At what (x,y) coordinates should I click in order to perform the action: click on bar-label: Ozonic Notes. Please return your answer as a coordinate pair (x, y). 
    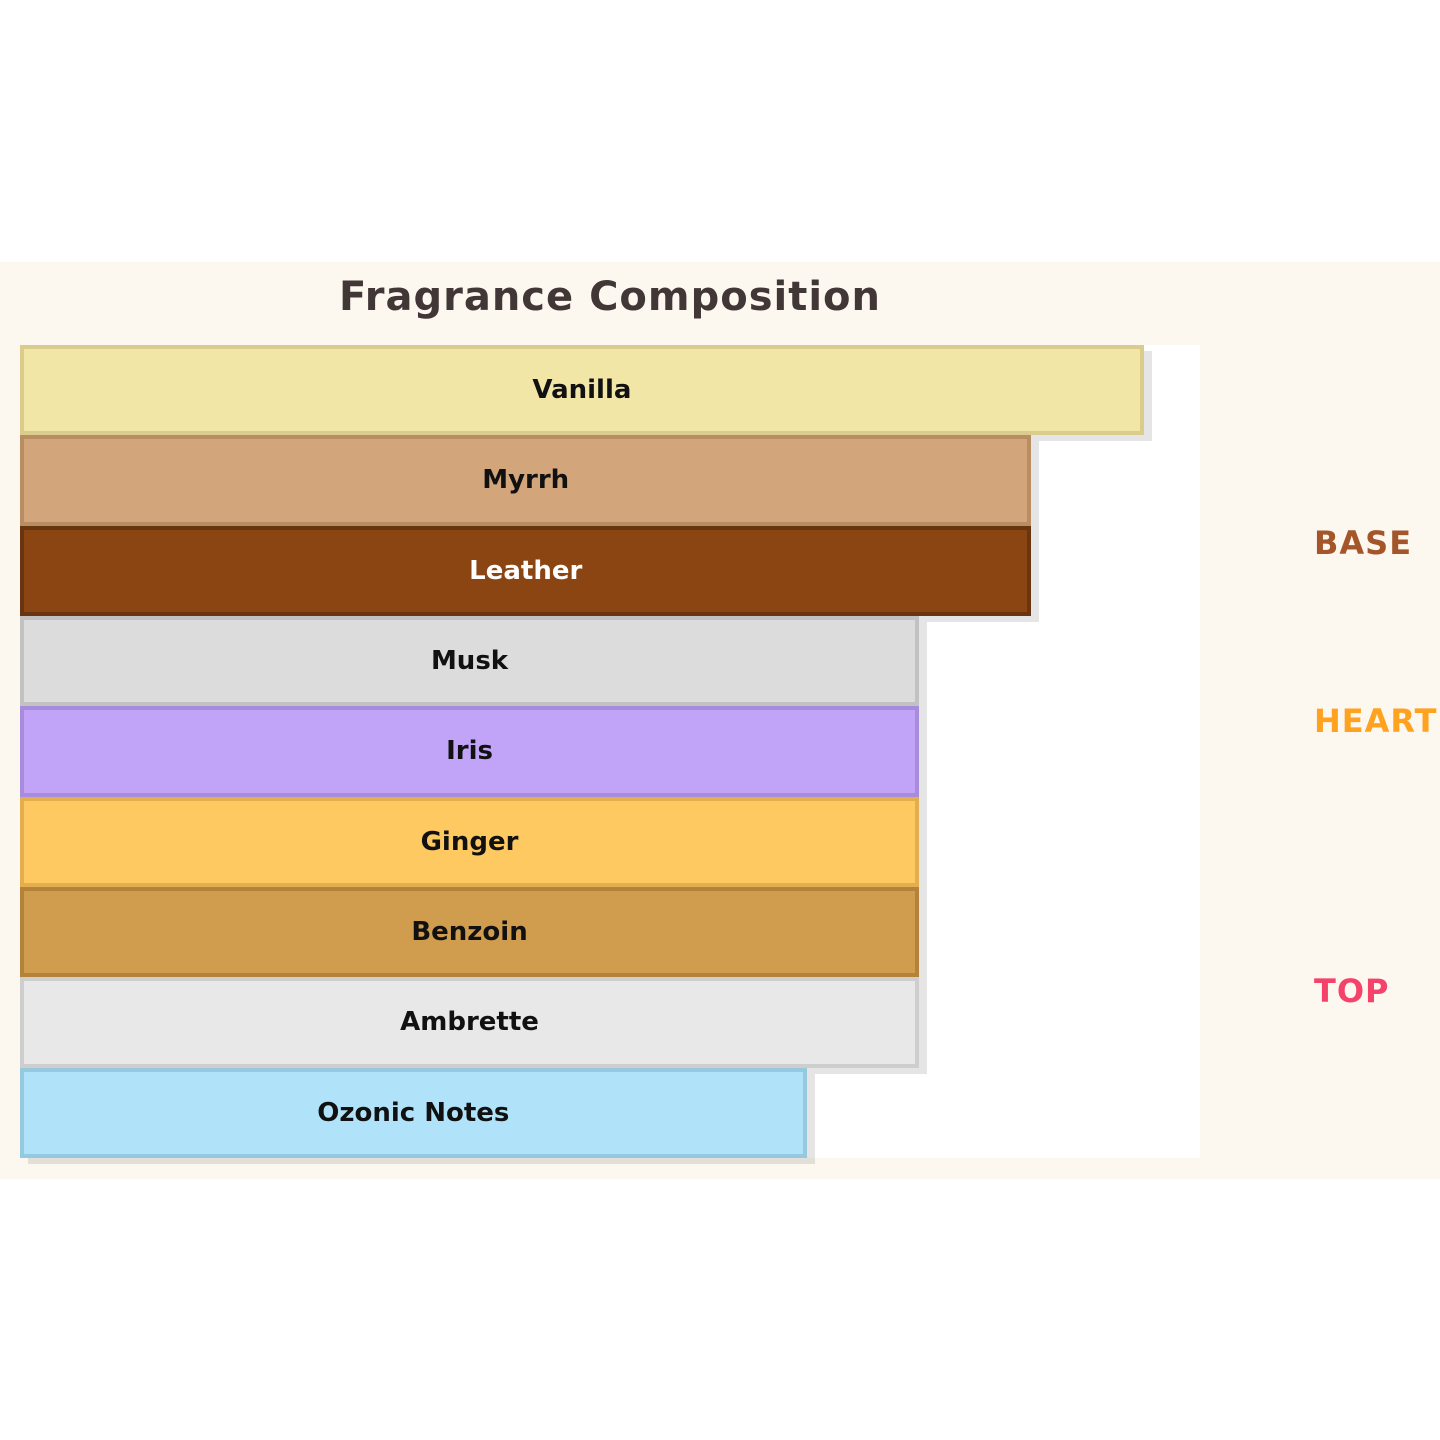
    Looking at the image, I should click on (413, 1112).